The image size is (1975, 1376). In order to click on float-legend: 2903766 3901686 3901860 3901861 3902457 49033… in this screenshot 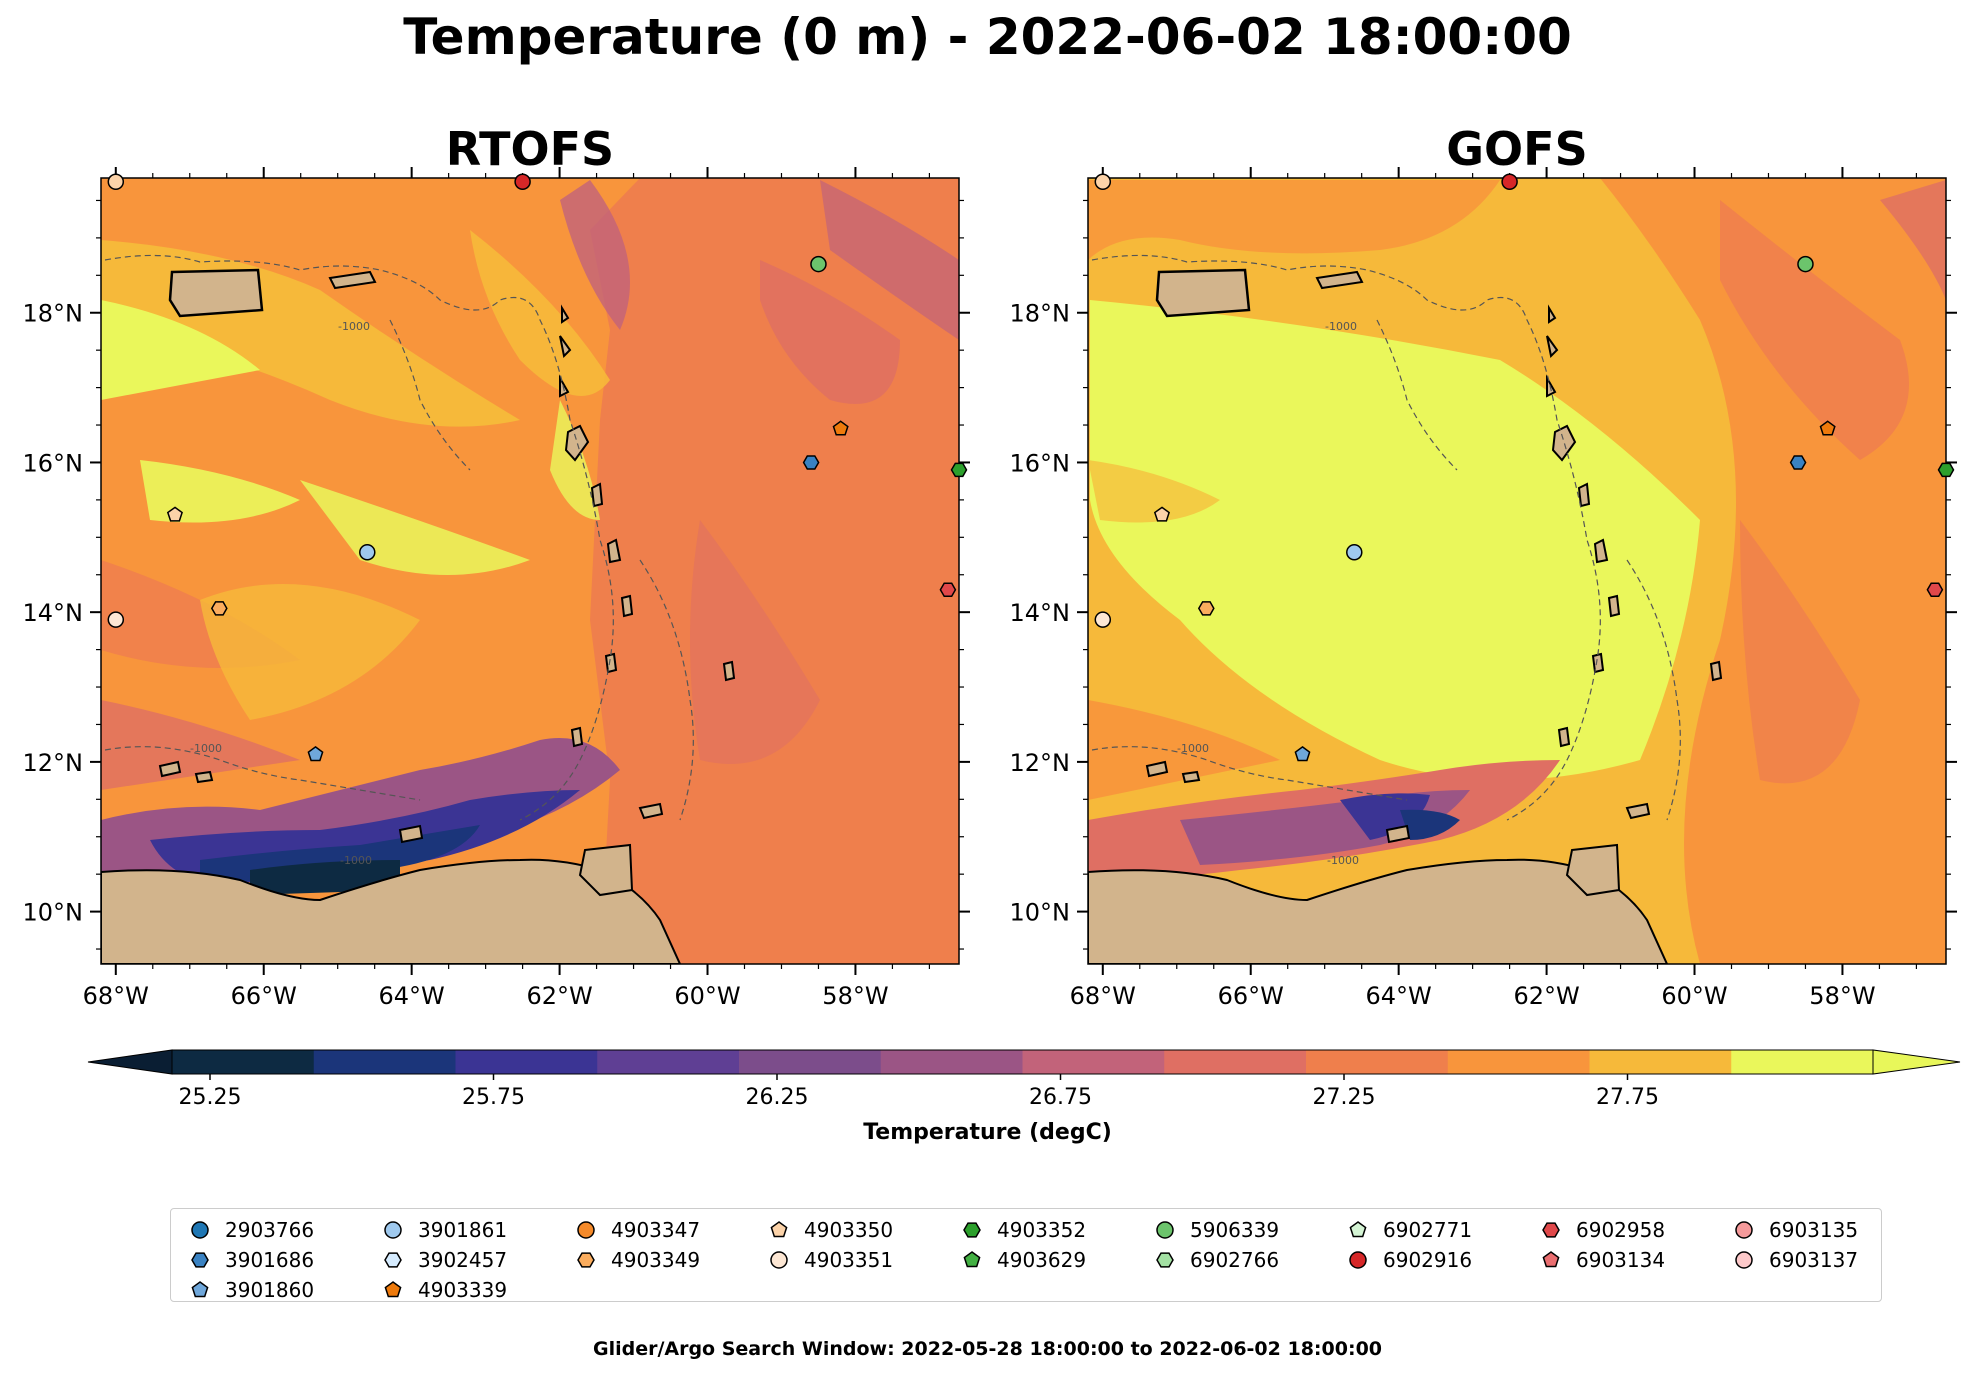, I will do `click(1026, 1255)`.